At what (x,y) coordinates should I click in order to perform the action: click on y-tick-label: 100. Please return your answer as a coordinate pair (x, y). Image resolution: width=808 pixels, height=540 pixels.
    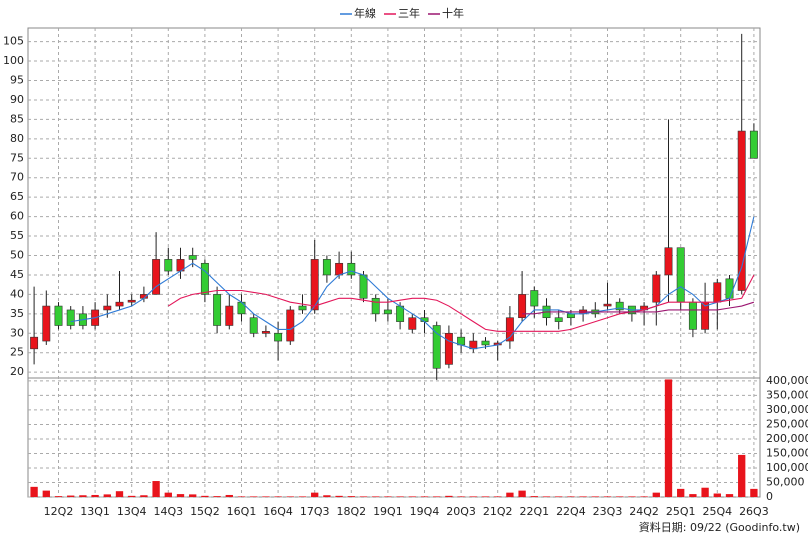
    Looking at the image, I should click on (13, 60).